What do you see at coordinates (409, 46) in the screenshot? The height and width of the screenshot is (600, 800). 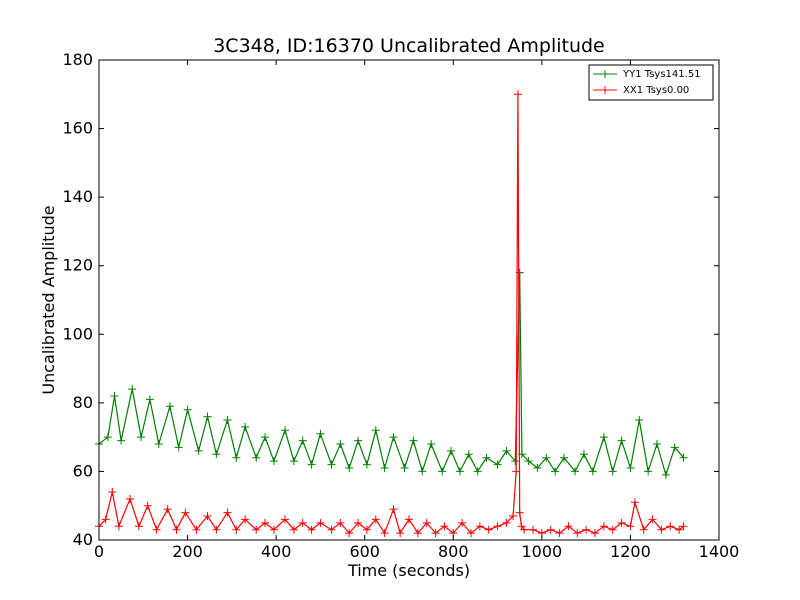 I see `chart-title: 3C348, ID:16370 Uncalibrated Amplitude` at bounding box center [409, 46].